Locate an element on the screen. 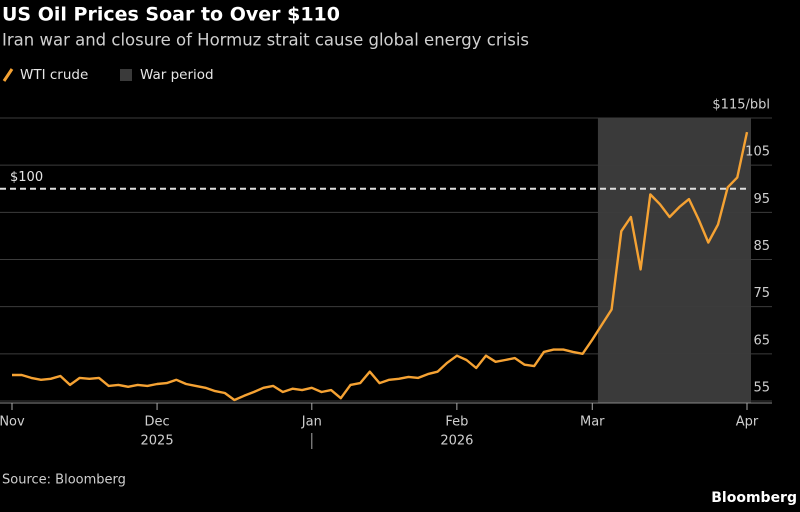  source: Source: Bloomberg is located at coordinates (64, 480).